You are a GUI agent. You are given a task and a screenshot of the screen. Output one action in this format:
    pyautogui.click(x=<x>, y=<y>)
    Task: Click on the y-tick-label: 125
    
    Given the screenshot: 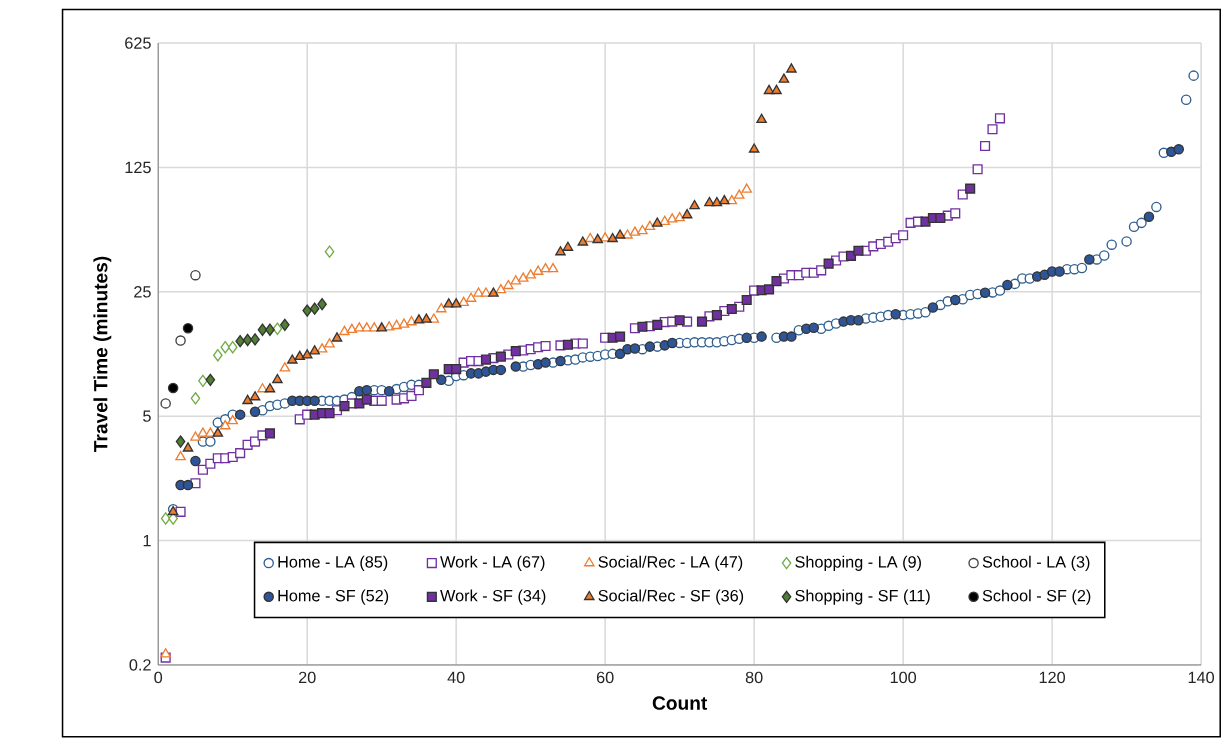 What is the action you would take?
    pyautogui.click(x=138, y=167)
    